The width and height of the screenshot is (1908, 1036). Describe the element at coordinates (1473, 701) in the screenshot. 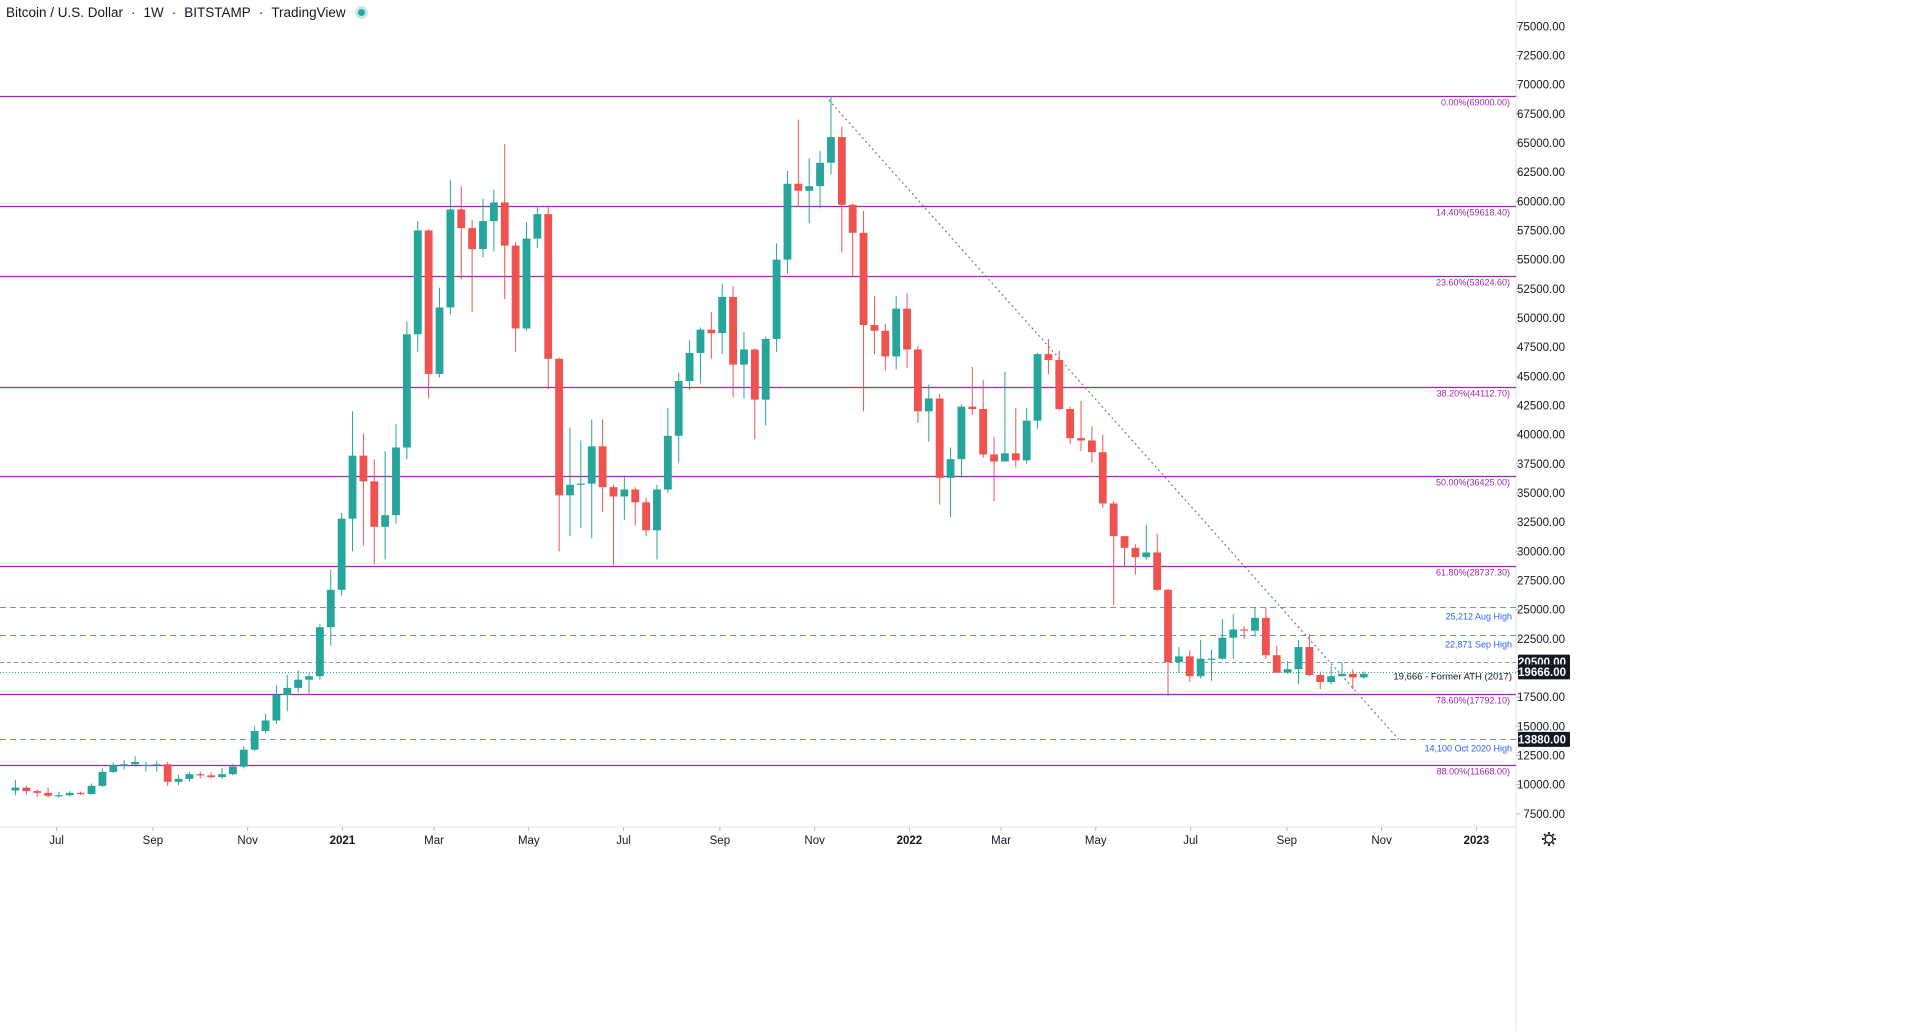

I see `fib-level-label: 78.60%(17792.10)` at that location.